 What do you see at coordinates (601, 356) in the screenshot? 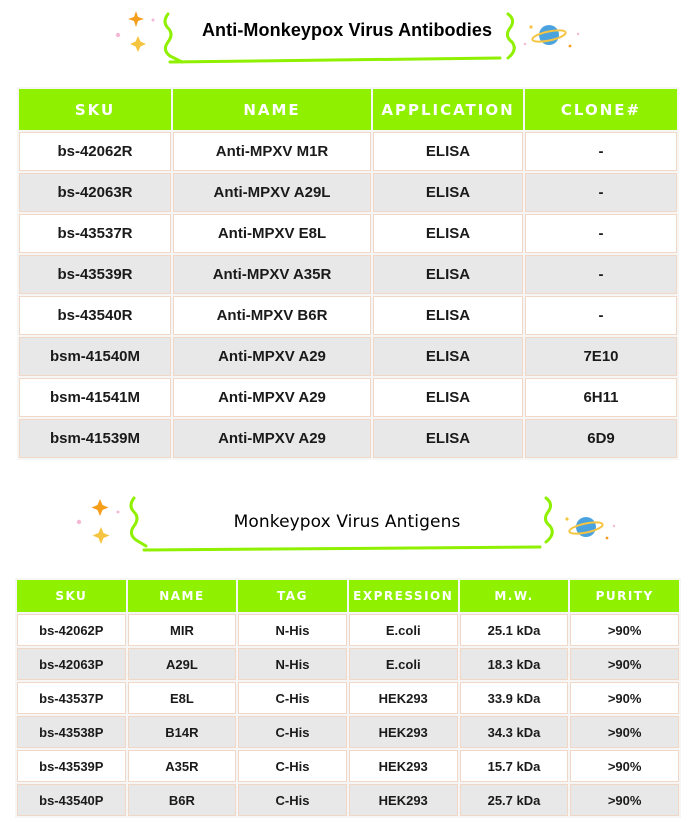
I see `cell-clone: 7E10` at bounding box center [601, 356].